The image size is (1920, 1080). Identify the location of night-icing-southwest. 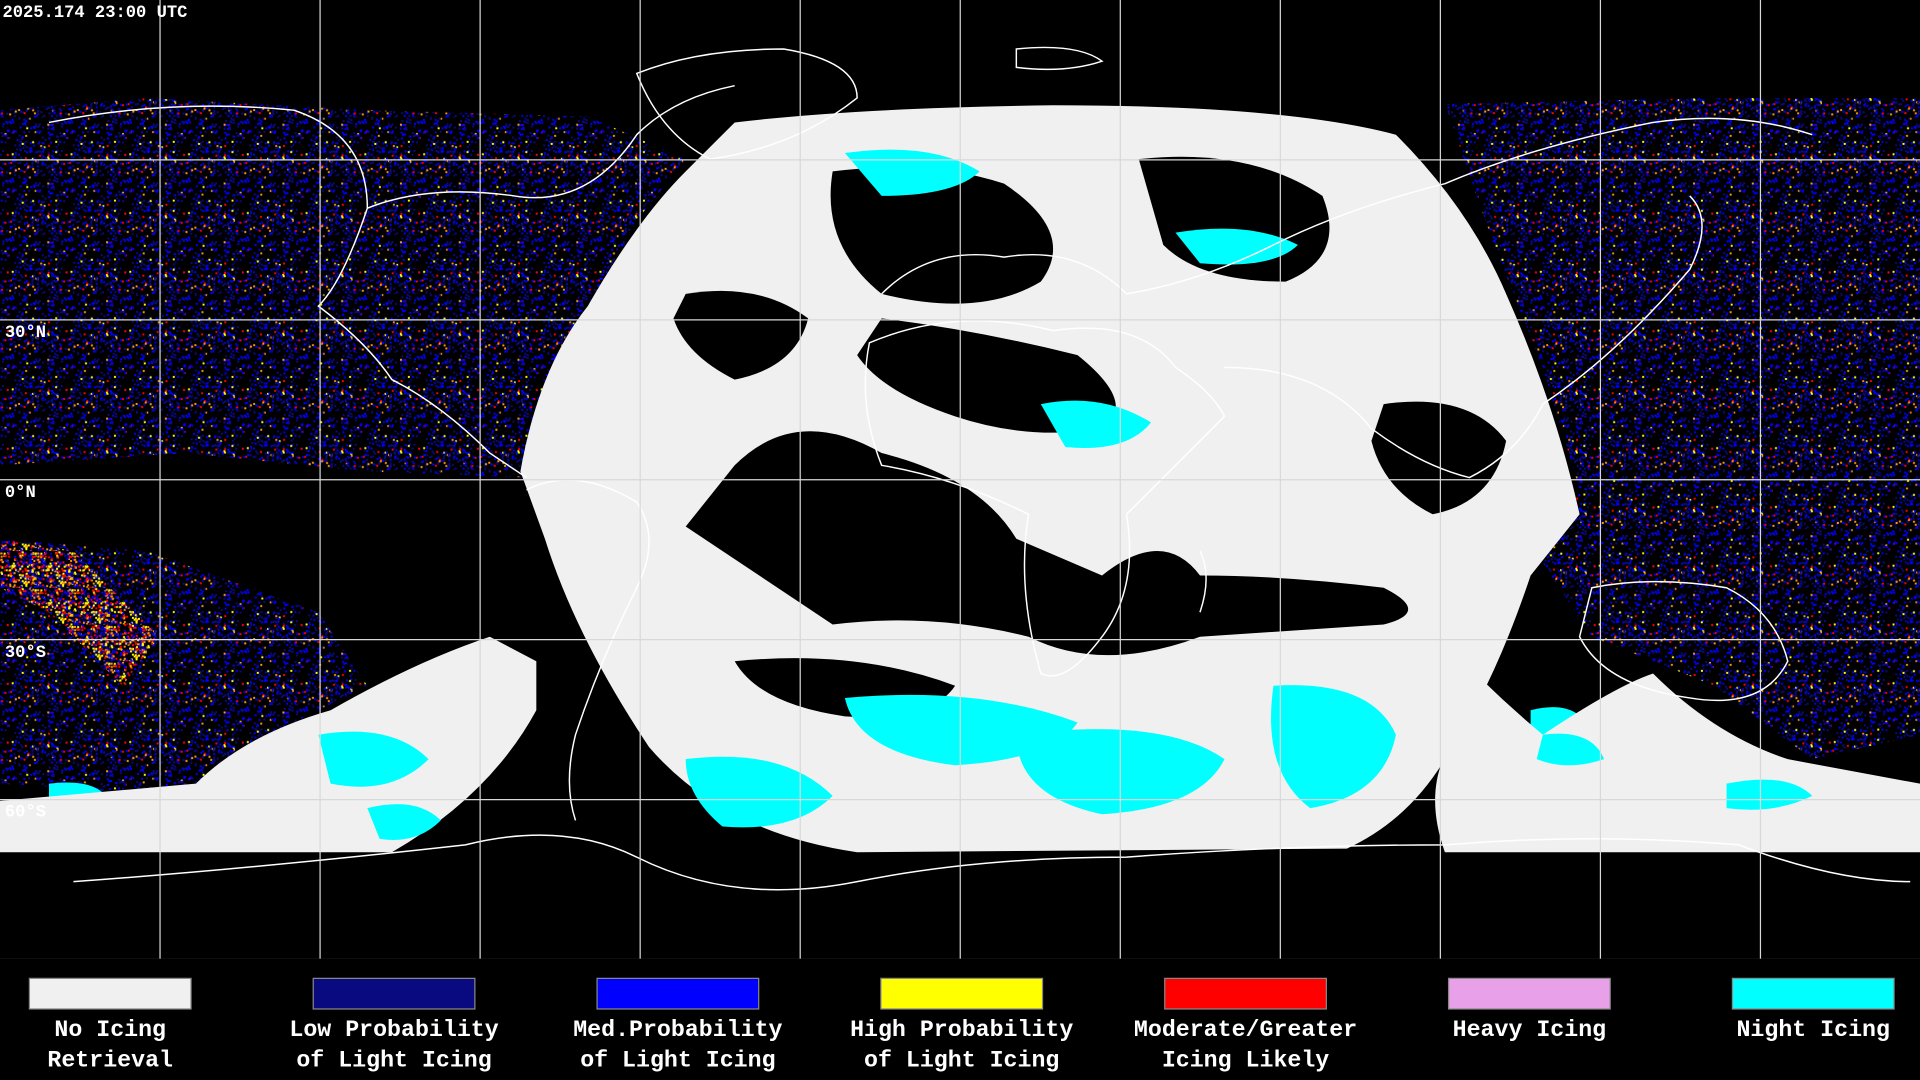
(379, 785).